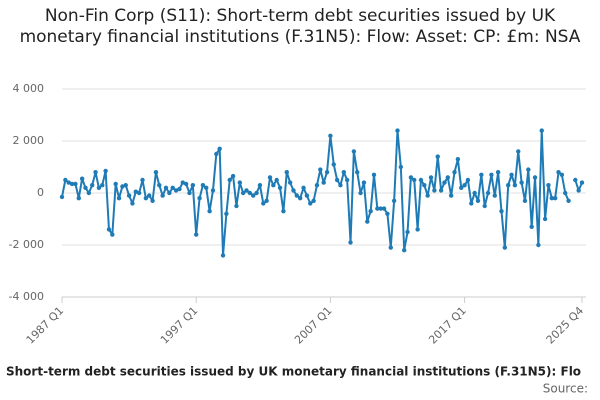 The image size is (600, 400). I want to click on y-tick-label: -2 000, so click(26, 244).